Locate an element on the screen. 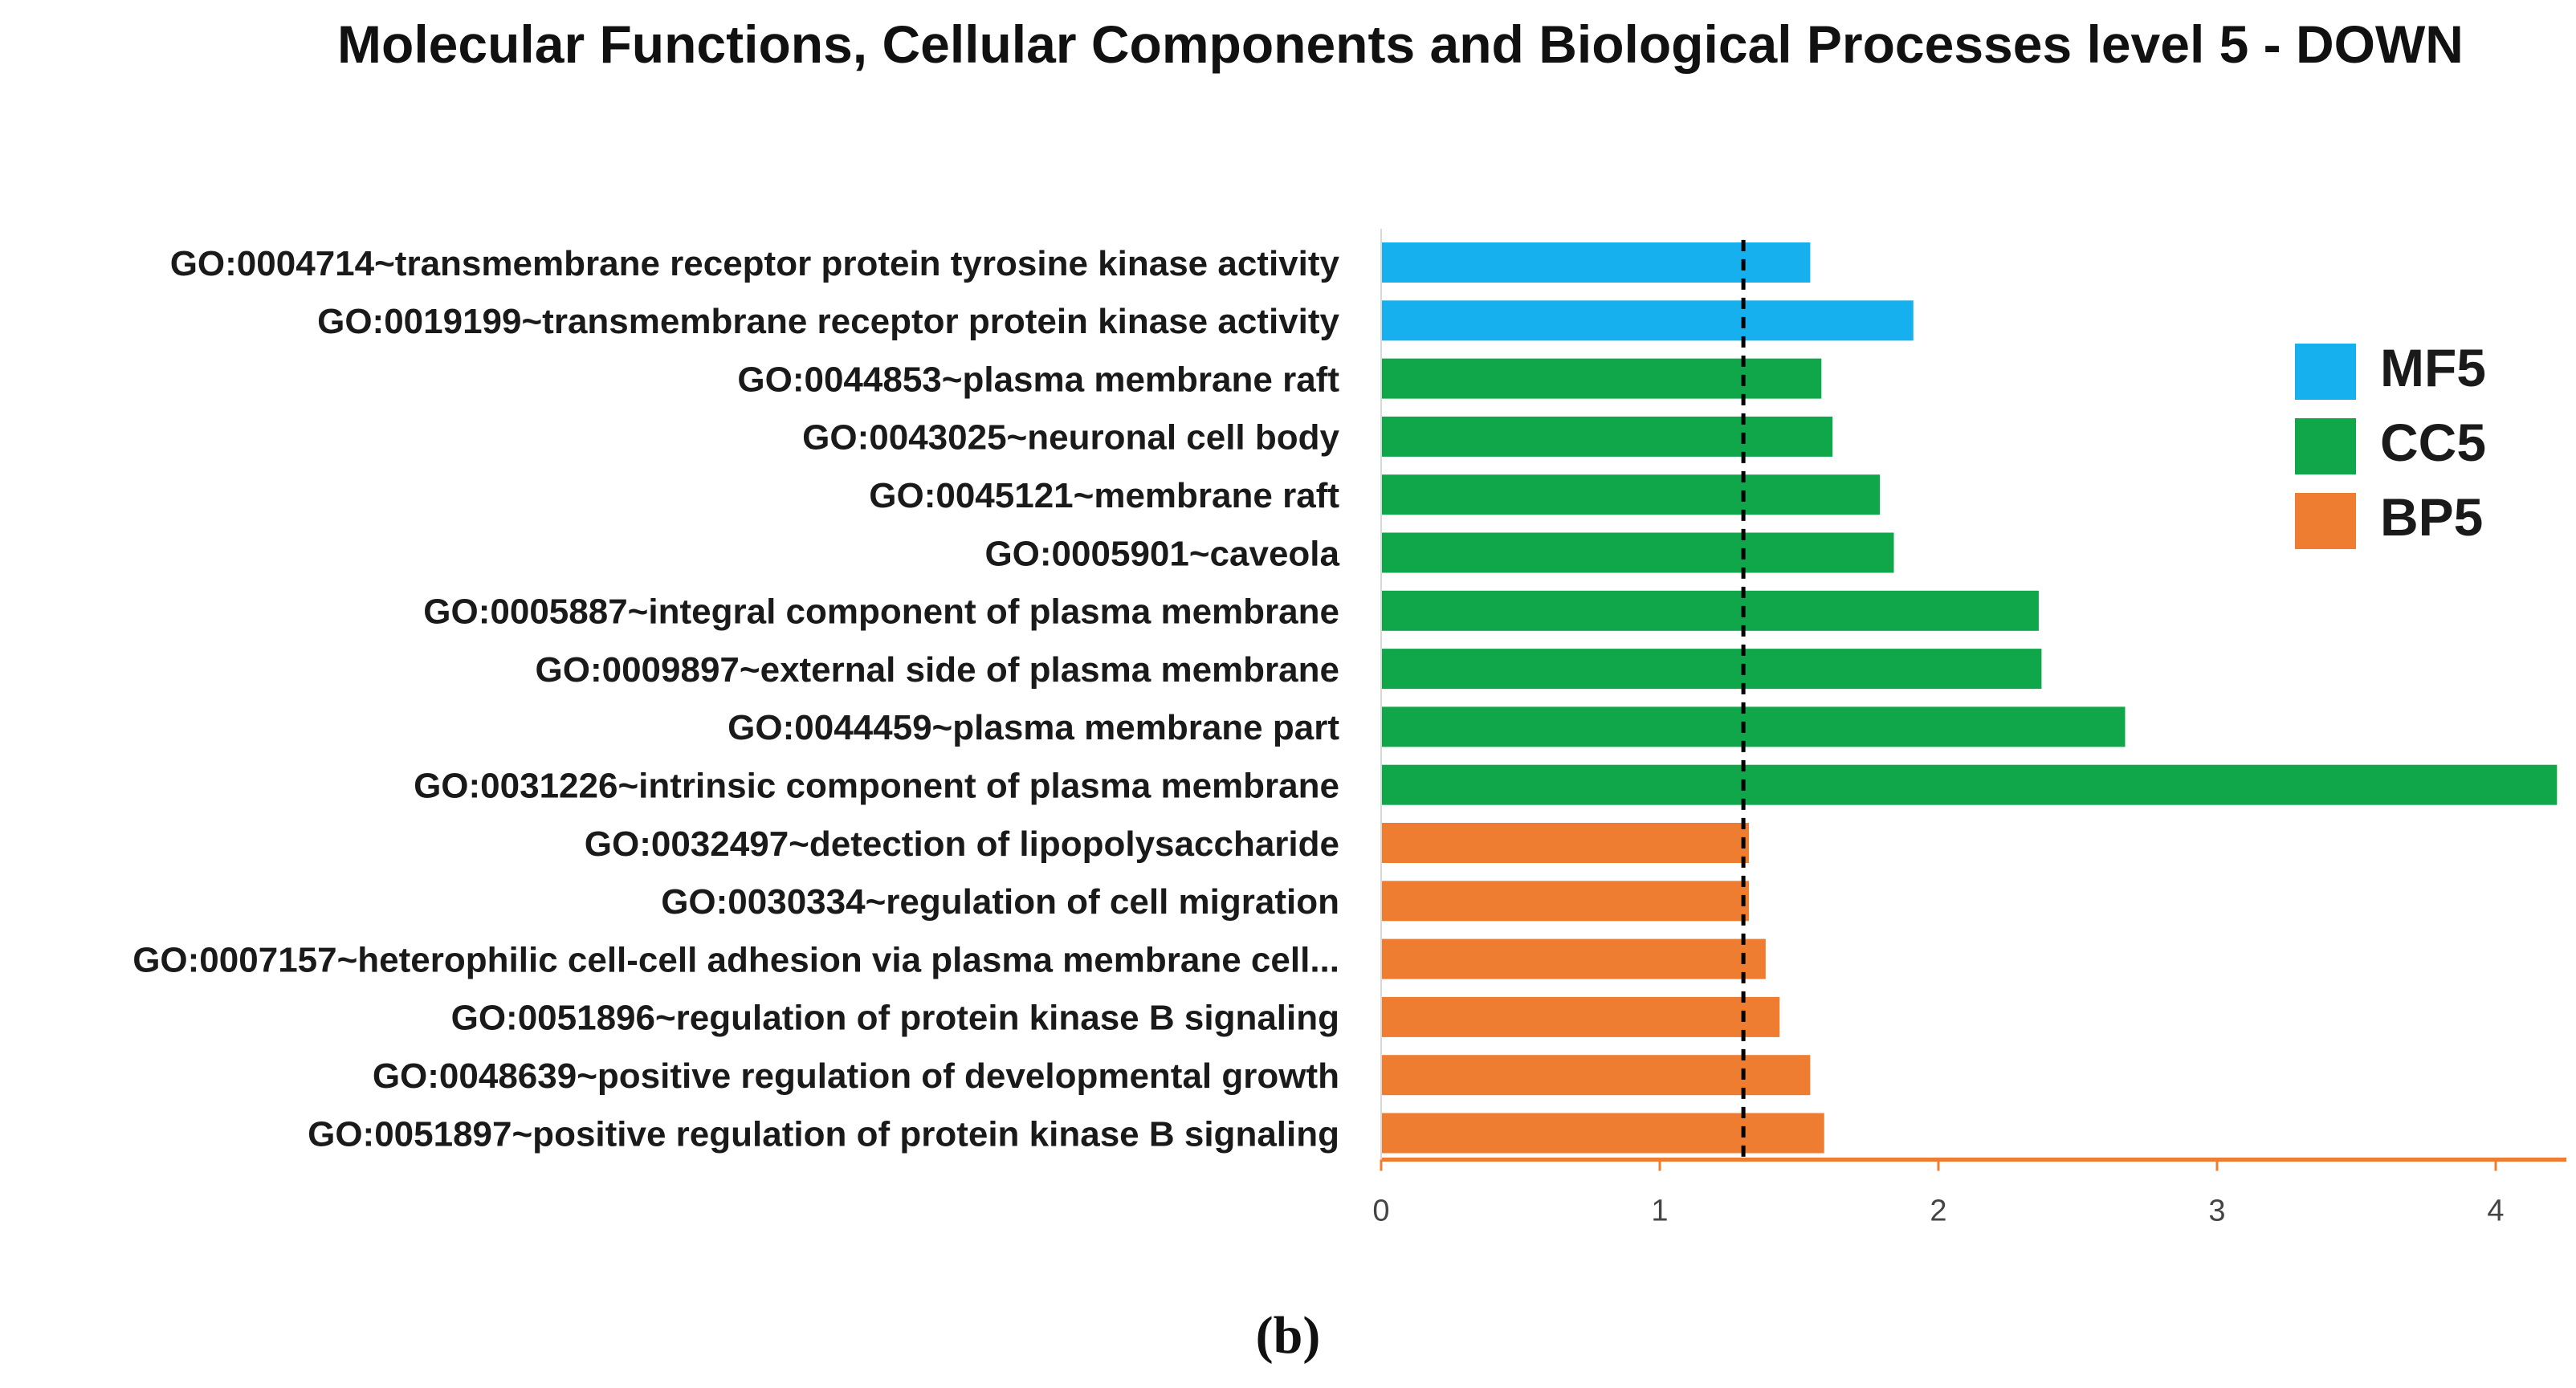  legend-label-mf5: MF5 is located at coordinates (2433, 367).